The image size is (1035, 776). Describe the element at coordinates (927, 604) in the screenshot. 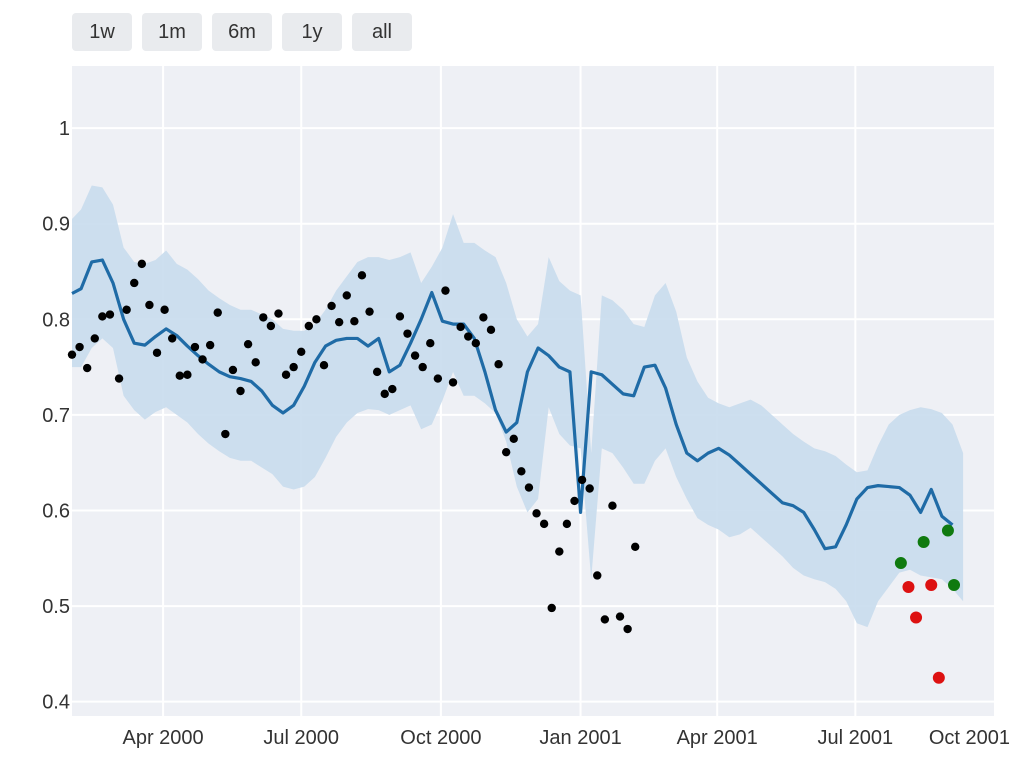

I see `anomaly-points` at that location.